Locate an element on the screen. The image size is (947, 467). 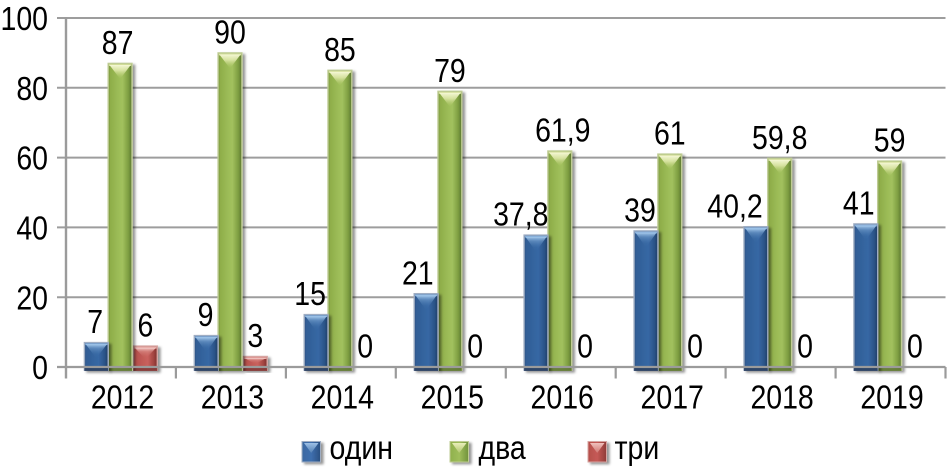
svg-text: 59 is located at coordinates (890, 141).